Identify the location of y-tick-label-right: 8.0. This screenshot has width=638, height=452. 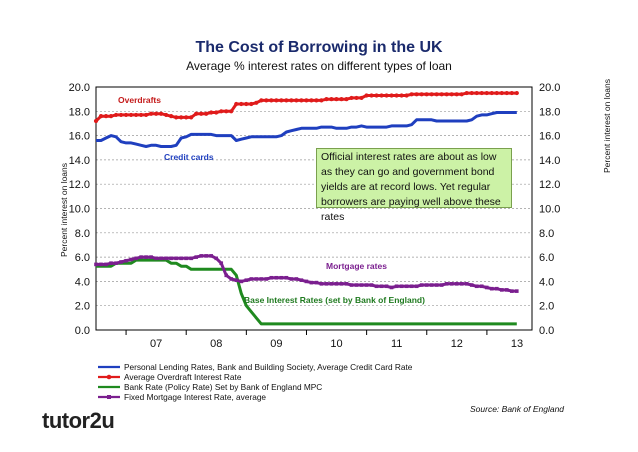
(546, 234).